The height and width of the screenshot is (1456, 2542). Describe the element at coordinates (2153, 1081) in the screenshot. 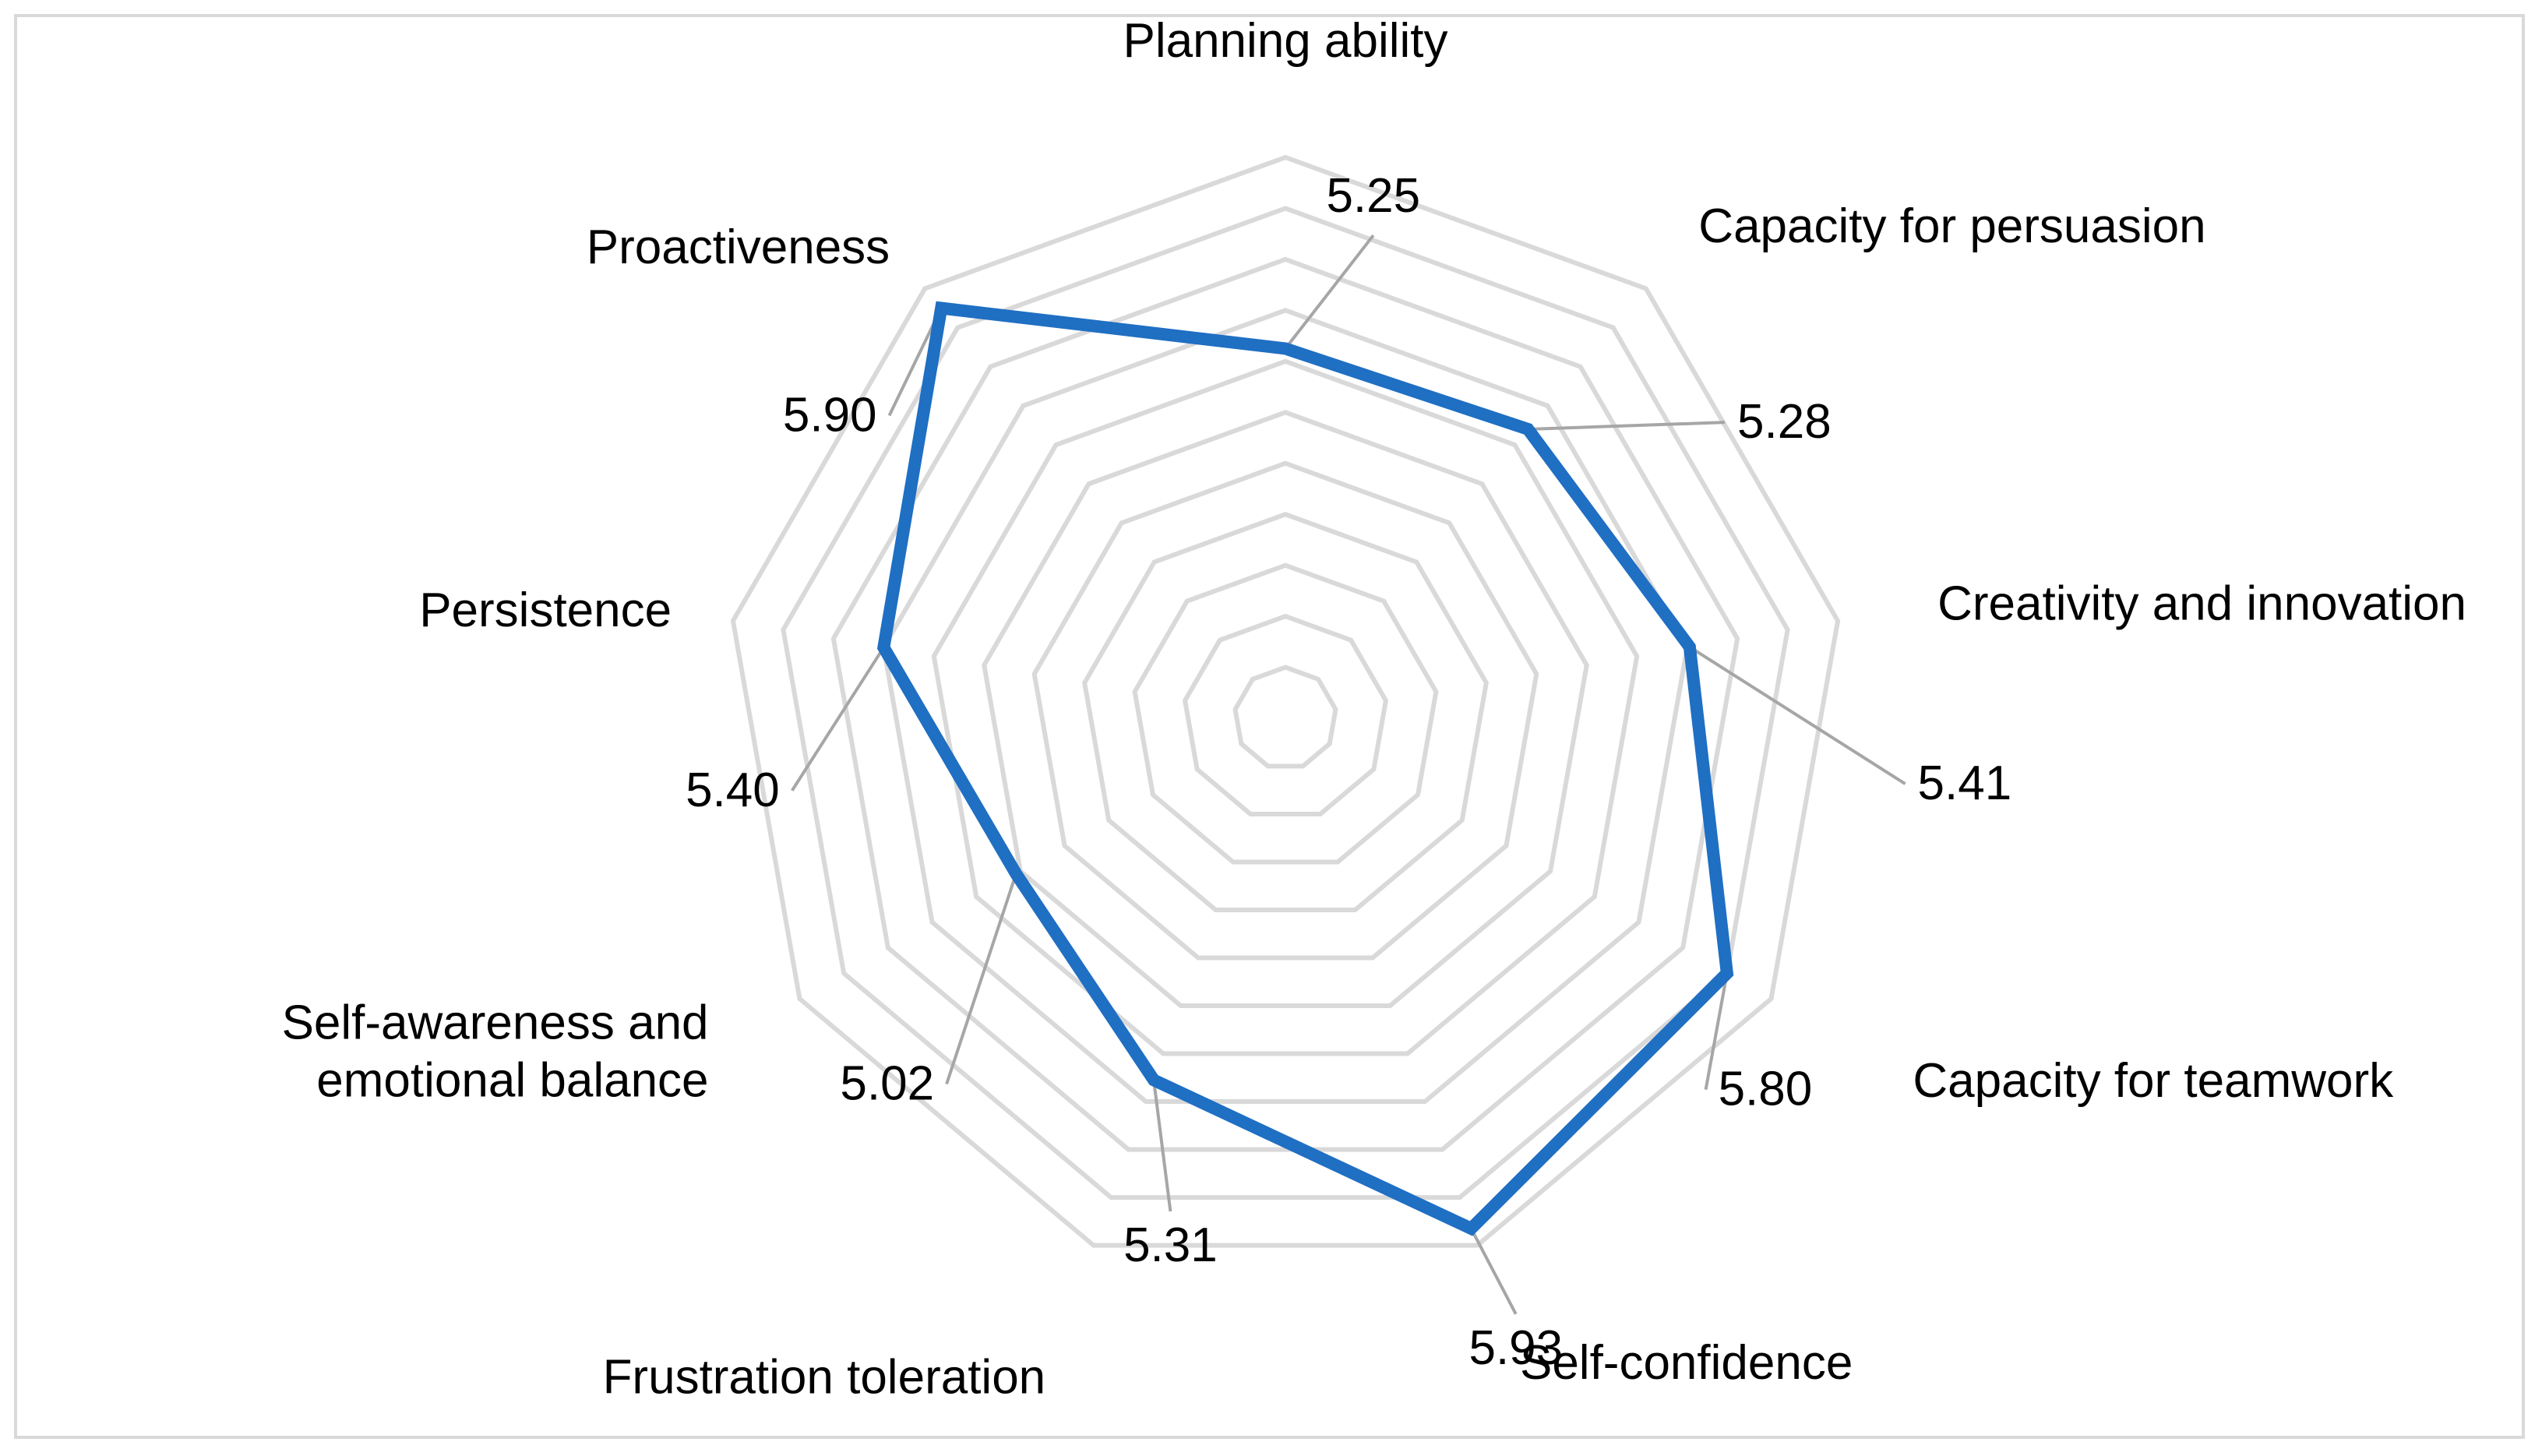

I see `category-label: Capacity for teamwork` at that location.